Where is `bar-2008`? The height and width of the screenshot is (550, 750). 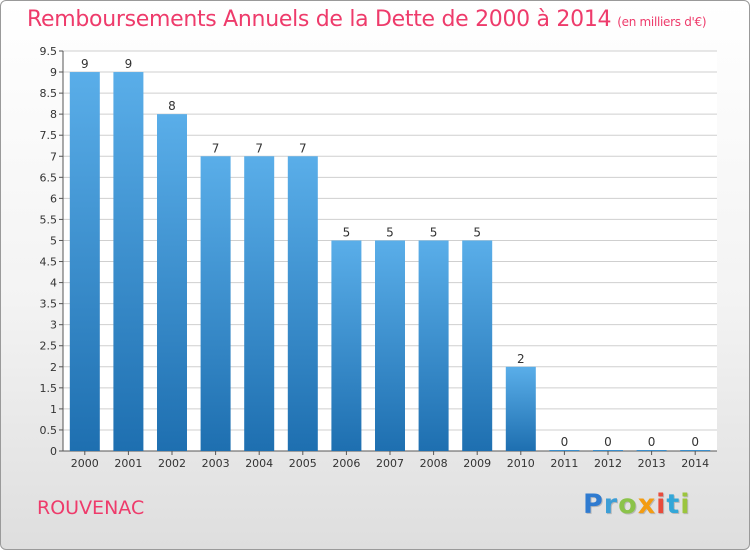 bar-2008 is located at coordinates (433, 345).